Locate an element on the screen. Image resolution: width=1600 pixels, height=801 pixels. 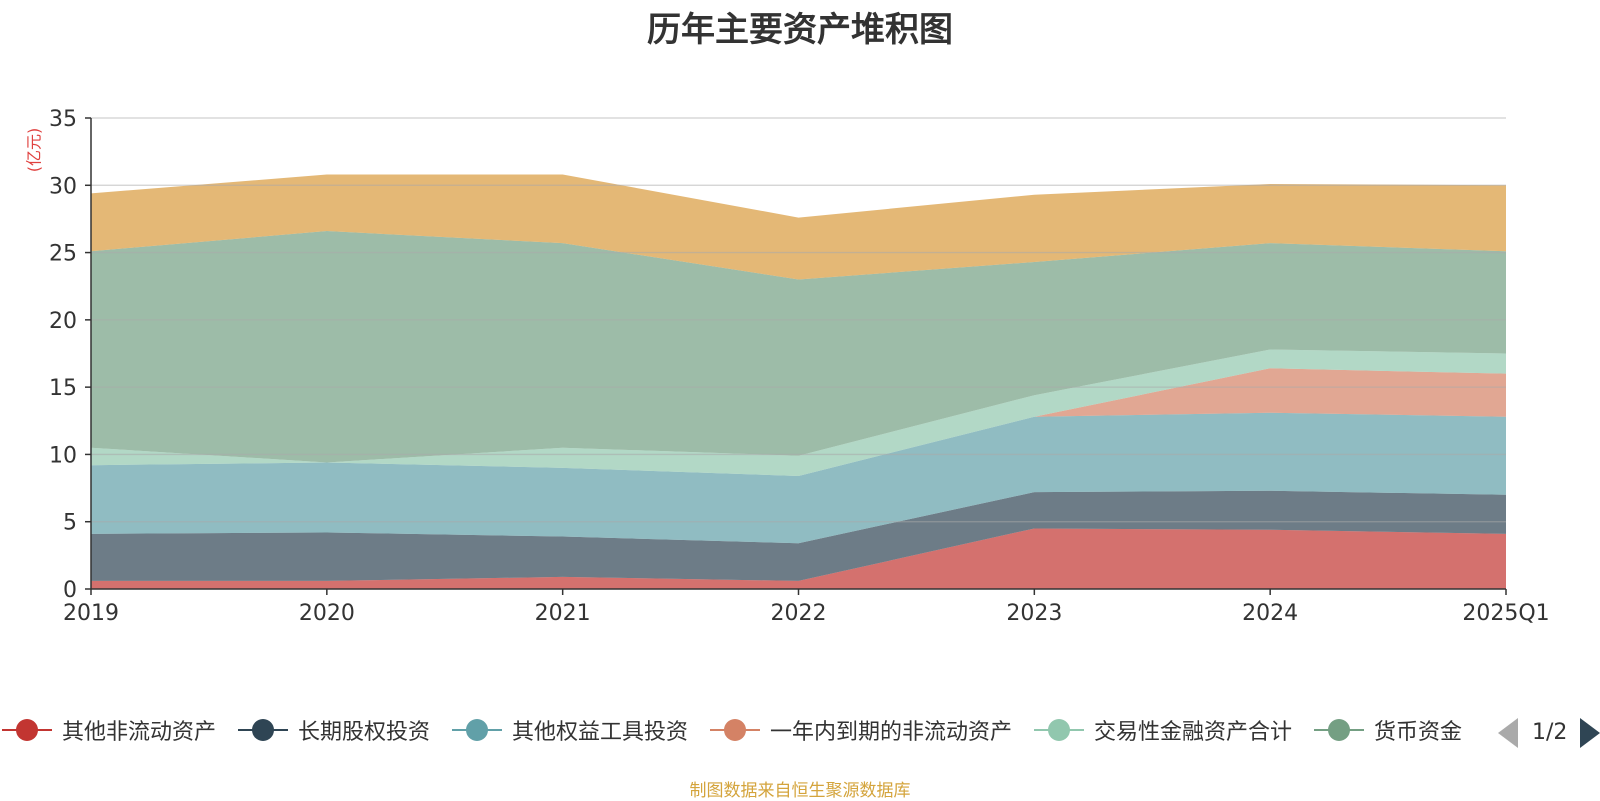
chart-title: 历年主要资产堆积图 is located at coordinates (800, 30).